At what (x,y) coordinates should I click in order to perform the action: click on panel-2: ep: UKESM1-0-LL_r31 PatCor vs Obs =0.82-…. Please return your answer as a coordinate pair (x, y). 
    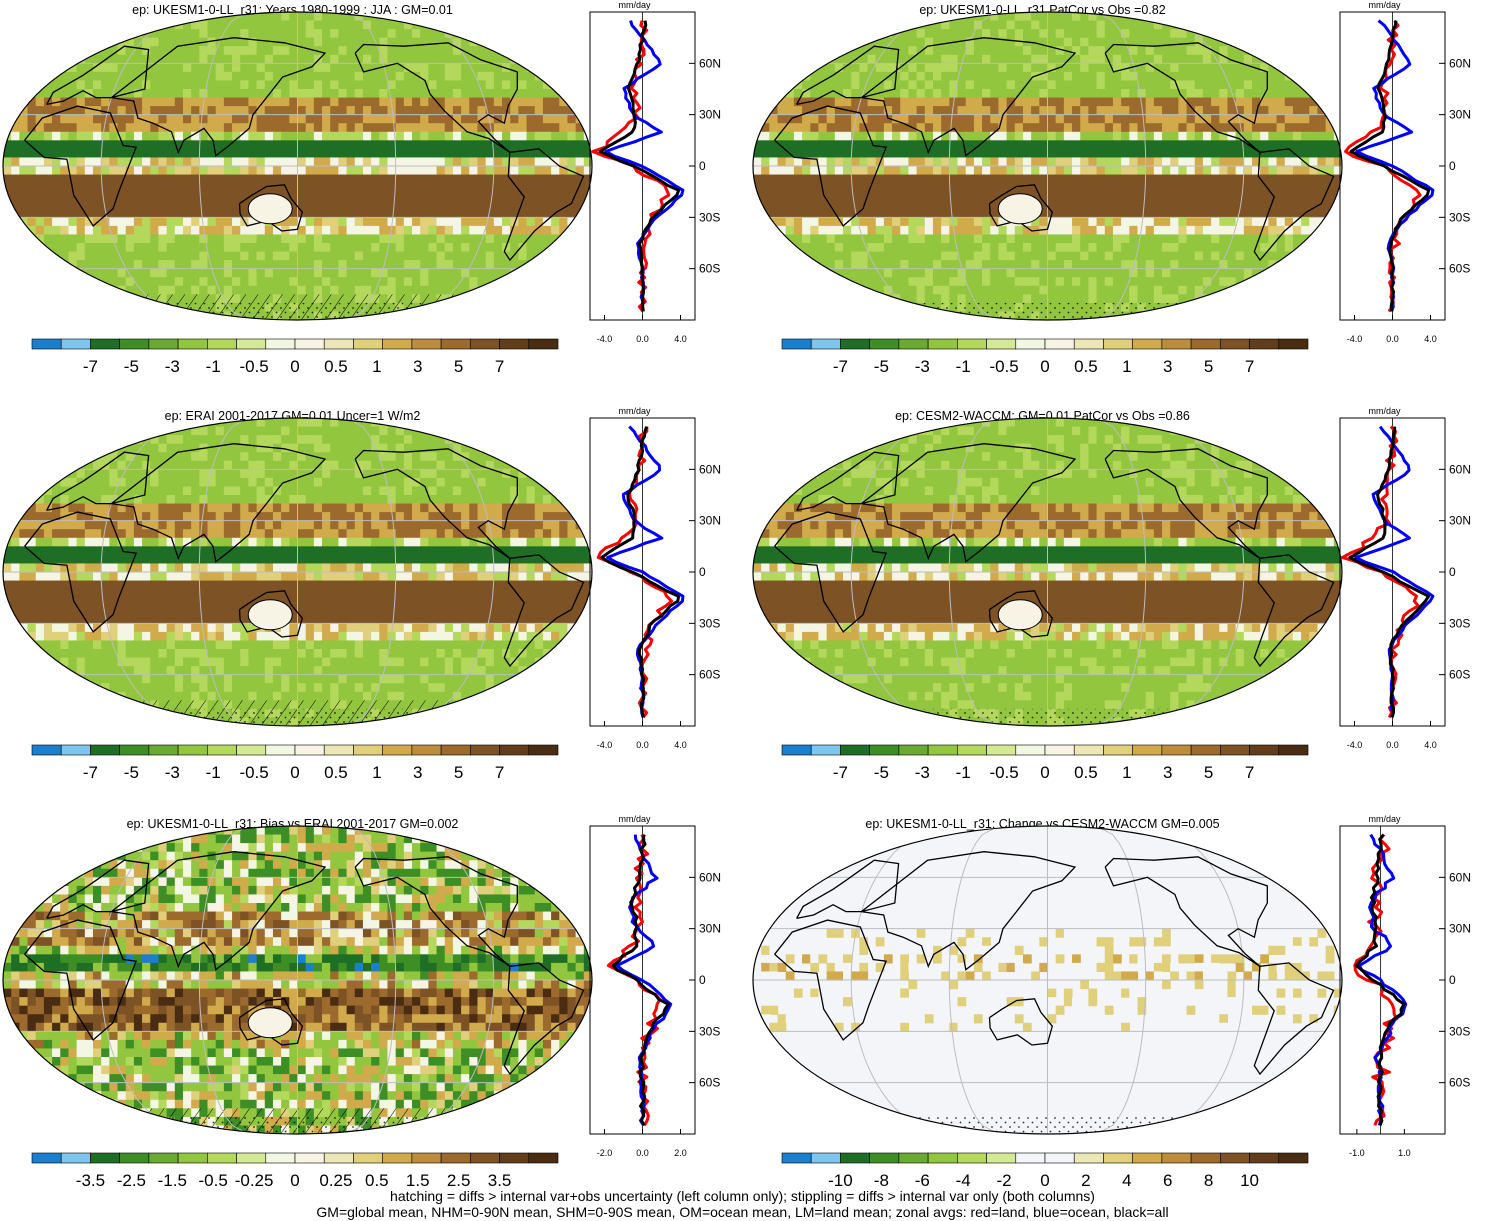
    Looking at the image, I should click on (1111, 188).